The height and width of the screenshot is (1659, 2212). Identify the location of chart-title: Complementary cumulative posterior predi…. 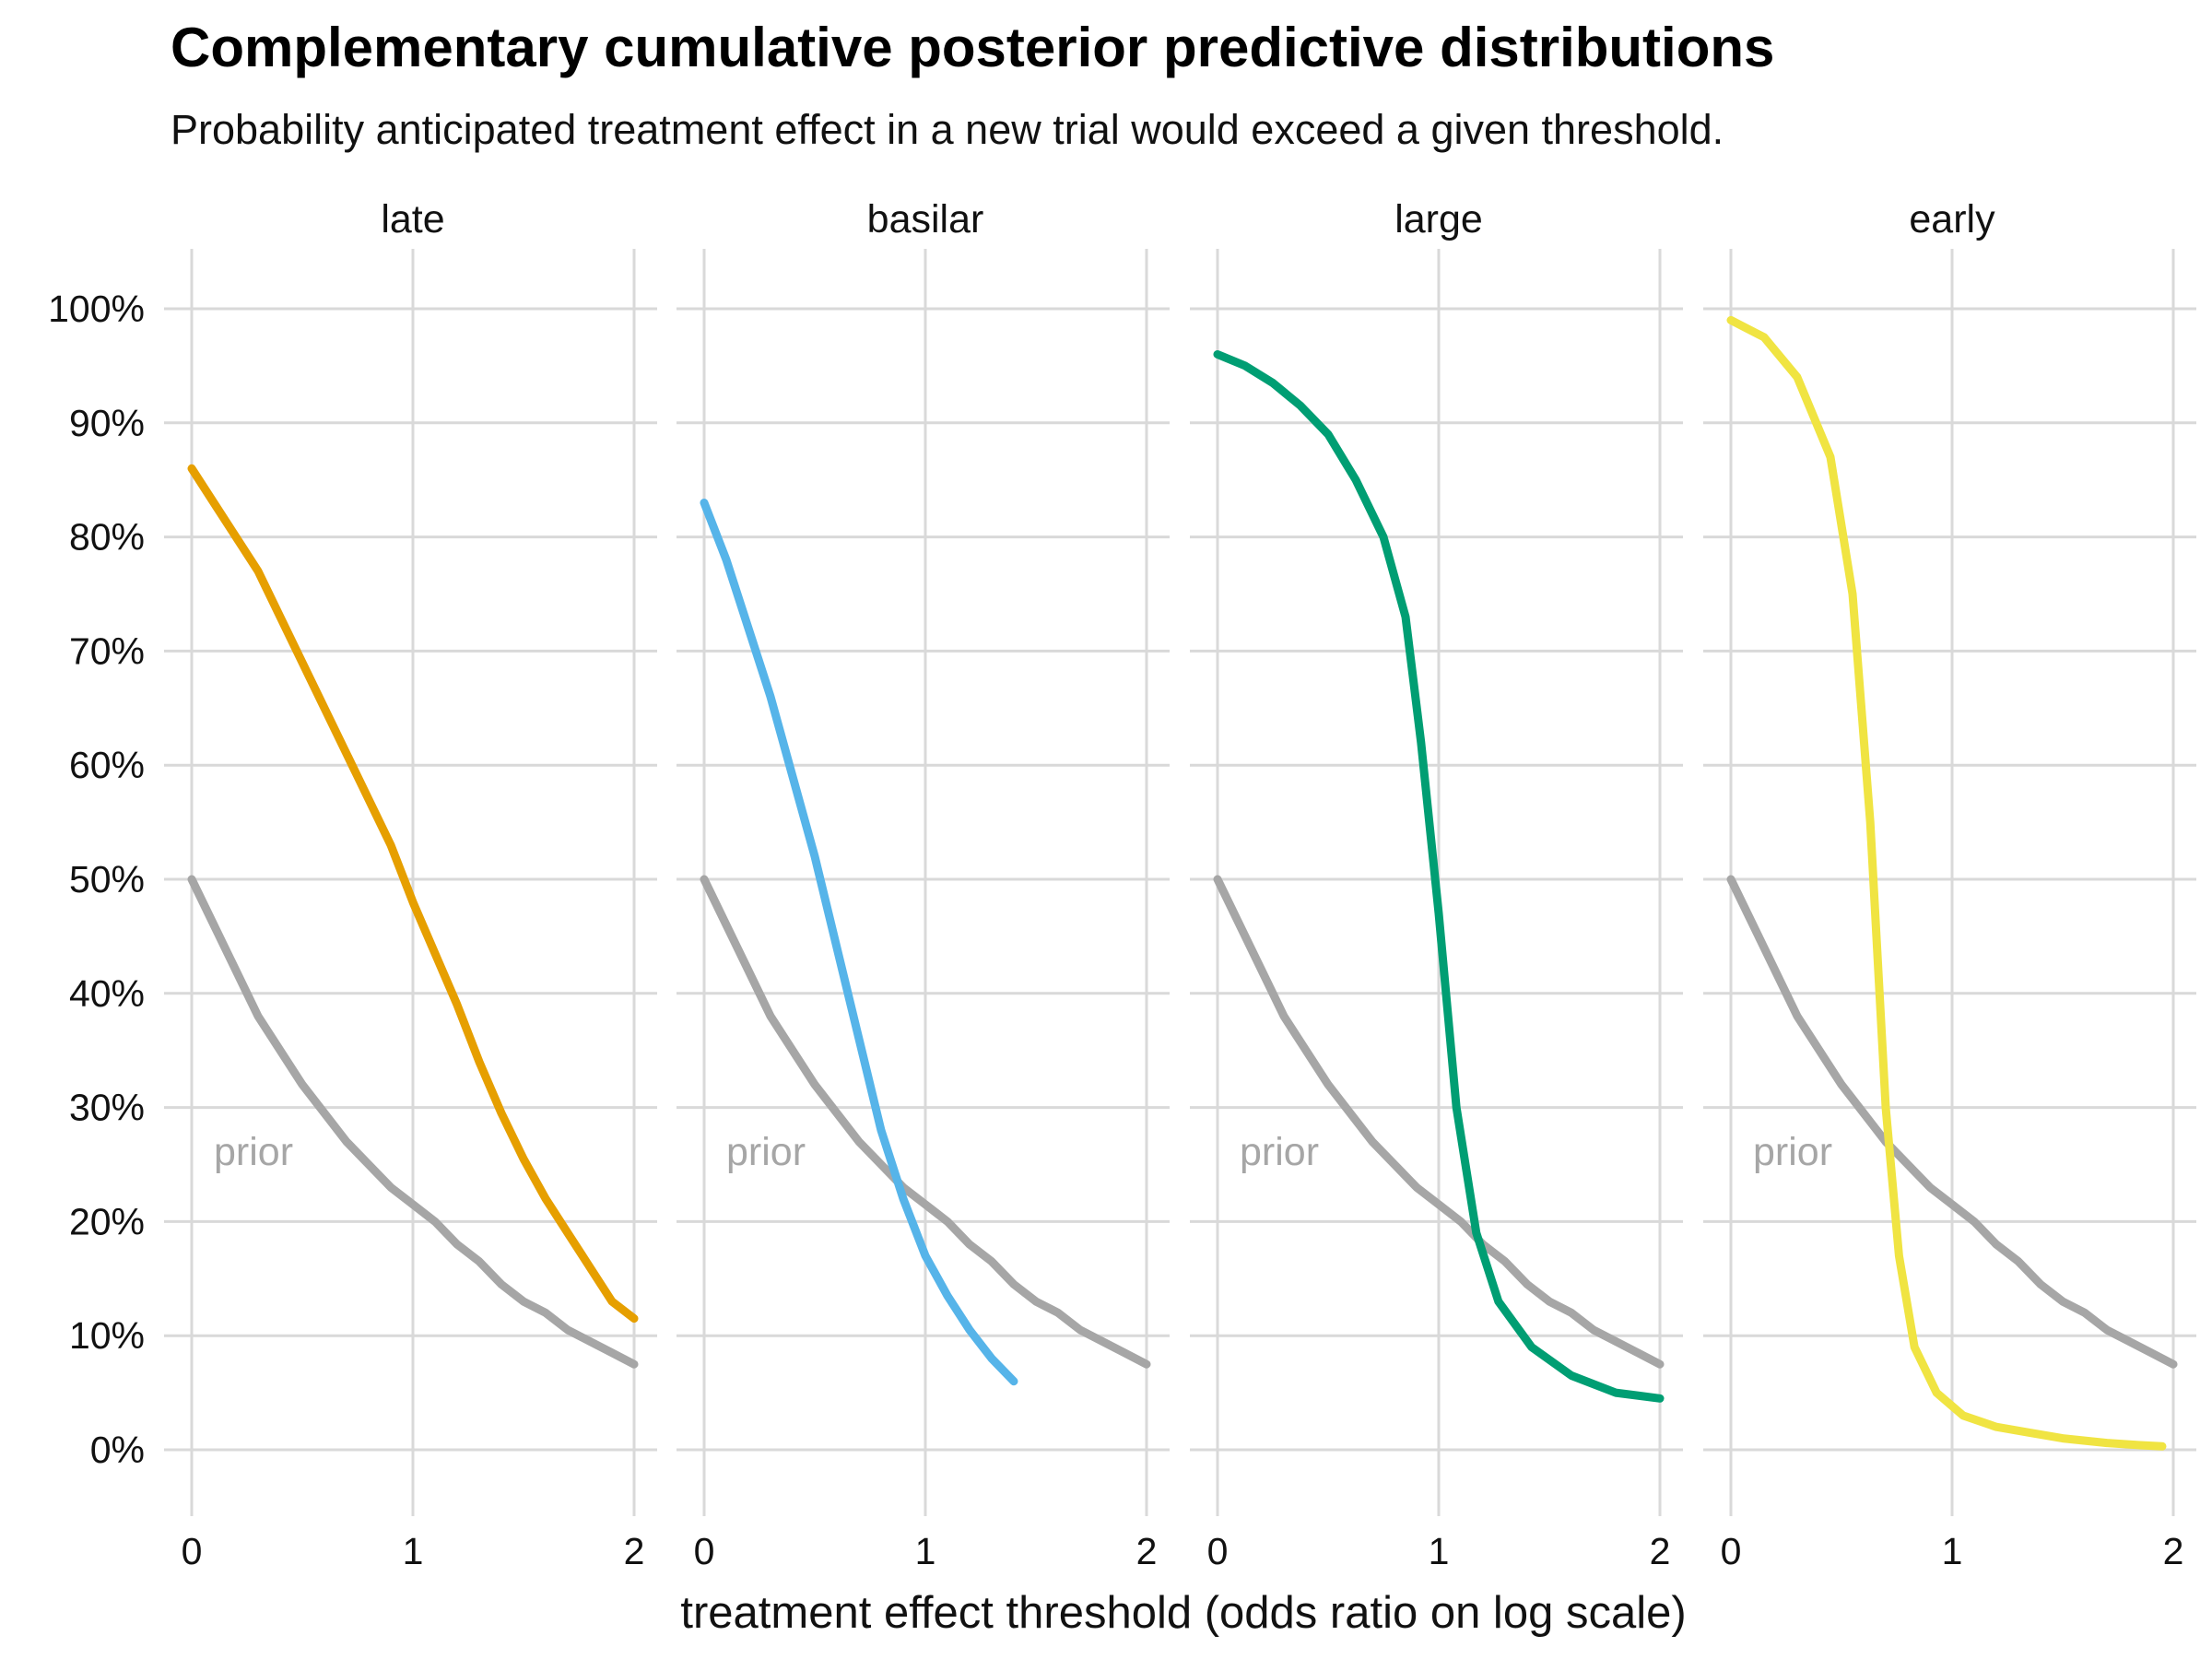
(972, 47).